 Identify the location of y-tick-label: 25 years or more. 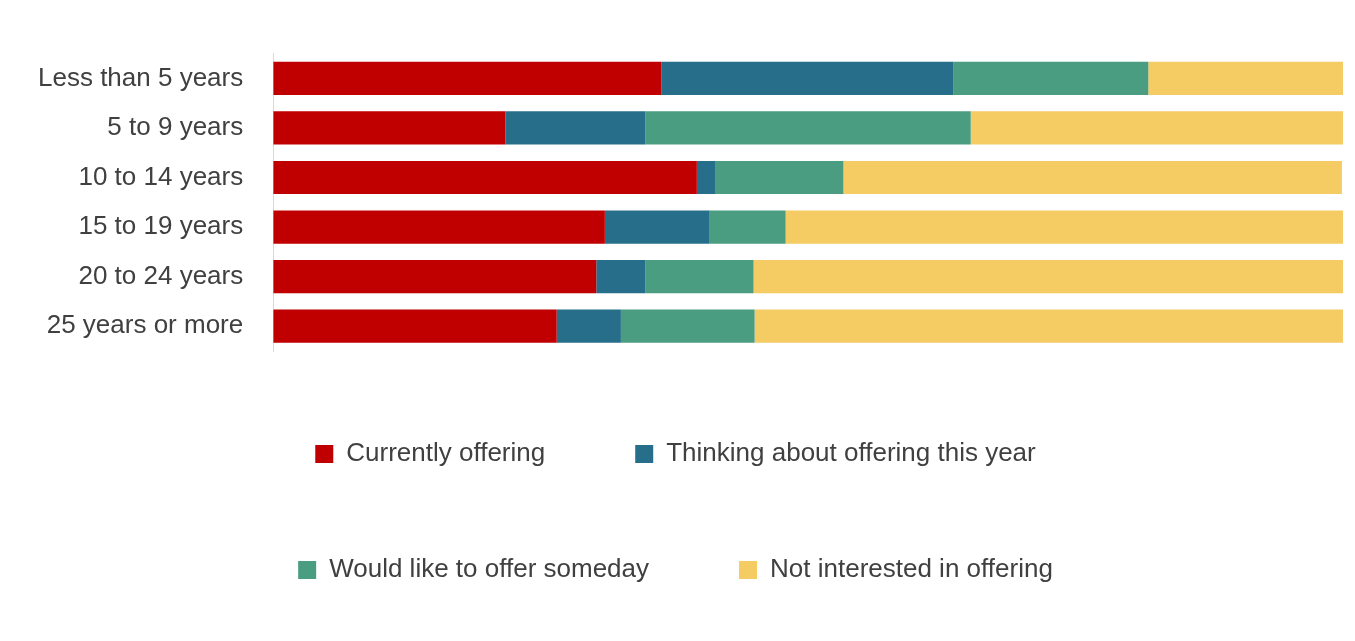
(145, 324).